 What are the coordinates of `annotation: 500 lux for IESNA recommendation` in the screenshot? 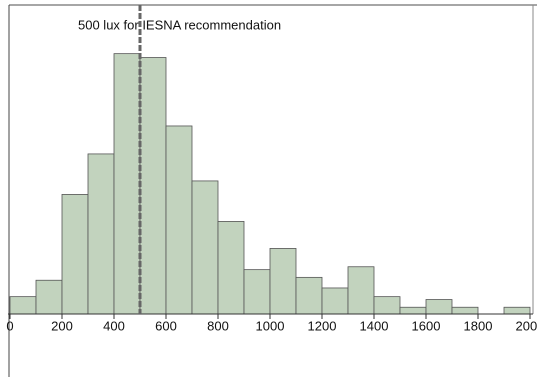 It's located at (179, 24).